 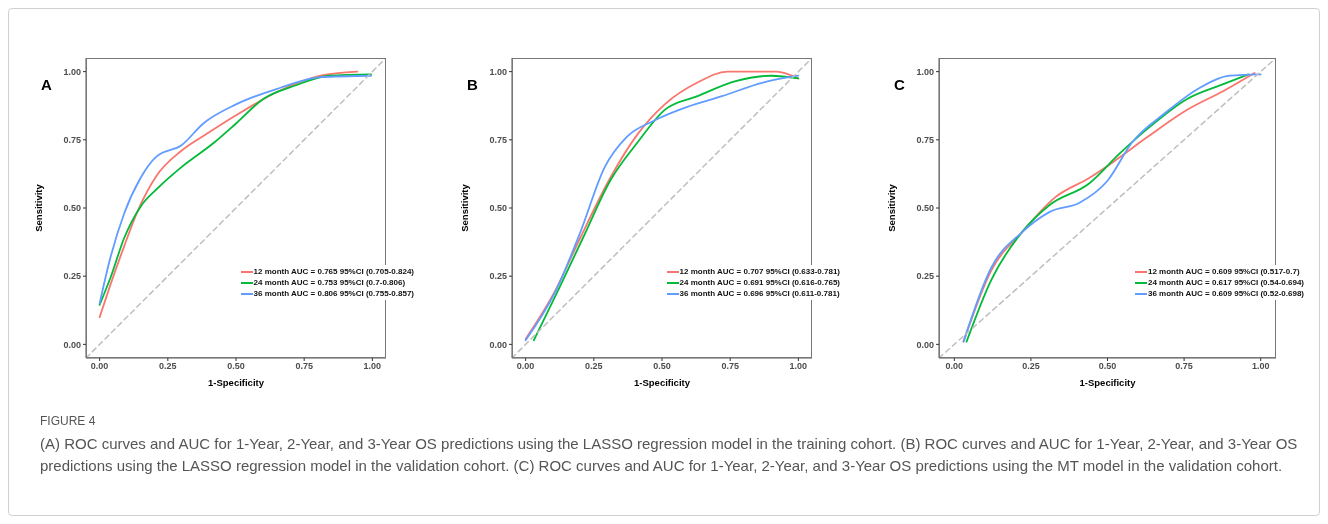 What do you see at coordinates (1226, 293) in the screenshot?
I see `legend-label: 36 month AUC = 0.609 95%CI (0.52-0.698)` at bounding box center [1226, 293].